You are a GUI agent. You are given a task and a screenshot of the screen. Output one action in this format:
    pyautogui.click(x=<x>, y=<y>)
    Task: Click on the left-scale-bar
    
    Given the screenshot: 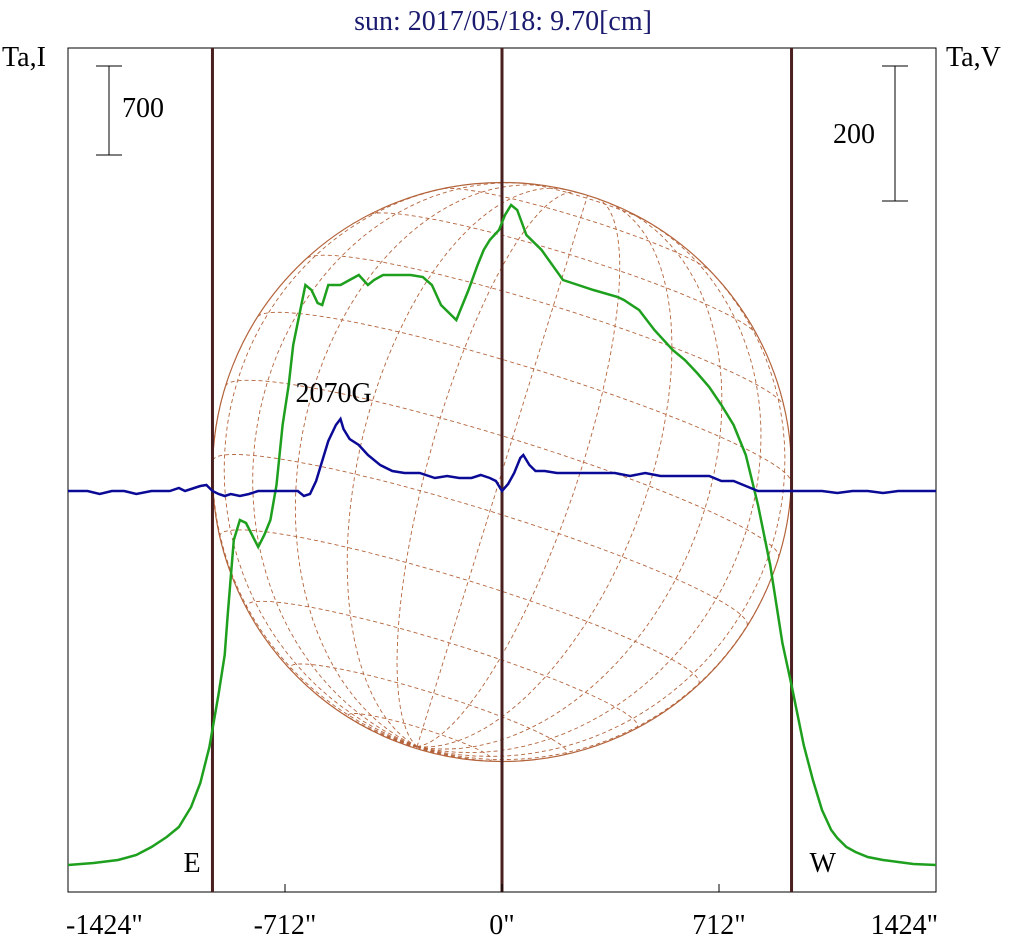 What is the action you would take?
    pyautogui.click(x=109, y=110)
    